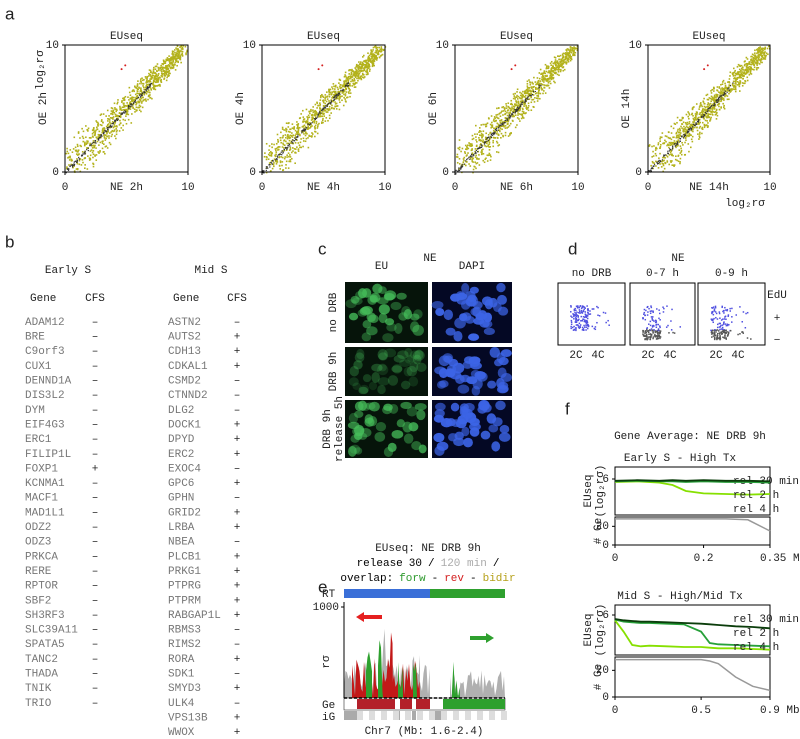 This screenshot has width=800, height=739. I want to click on x-axis-label: NE 4h, so click(323, 188).